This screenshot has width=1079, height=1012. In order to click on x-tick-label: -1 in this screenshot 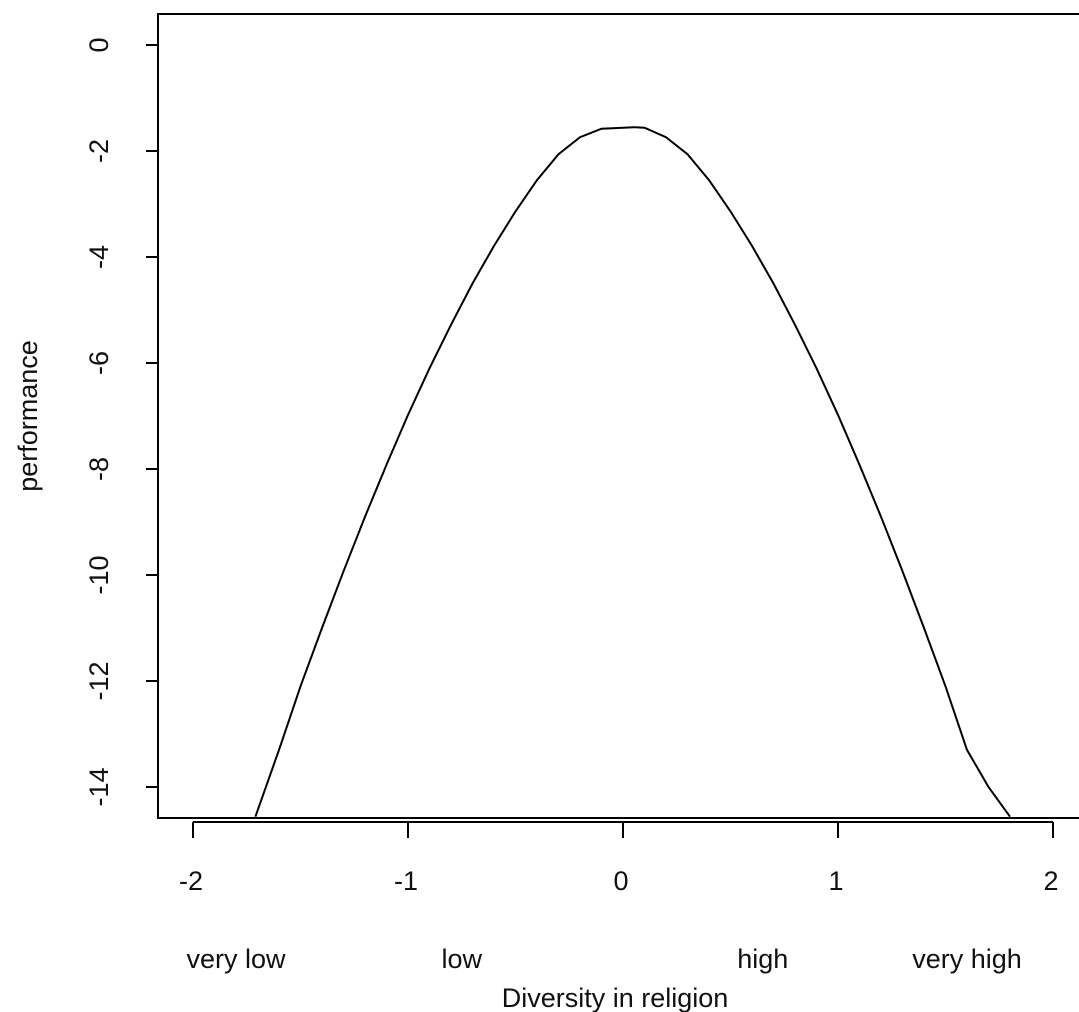, I will do `click(406, 881)`.